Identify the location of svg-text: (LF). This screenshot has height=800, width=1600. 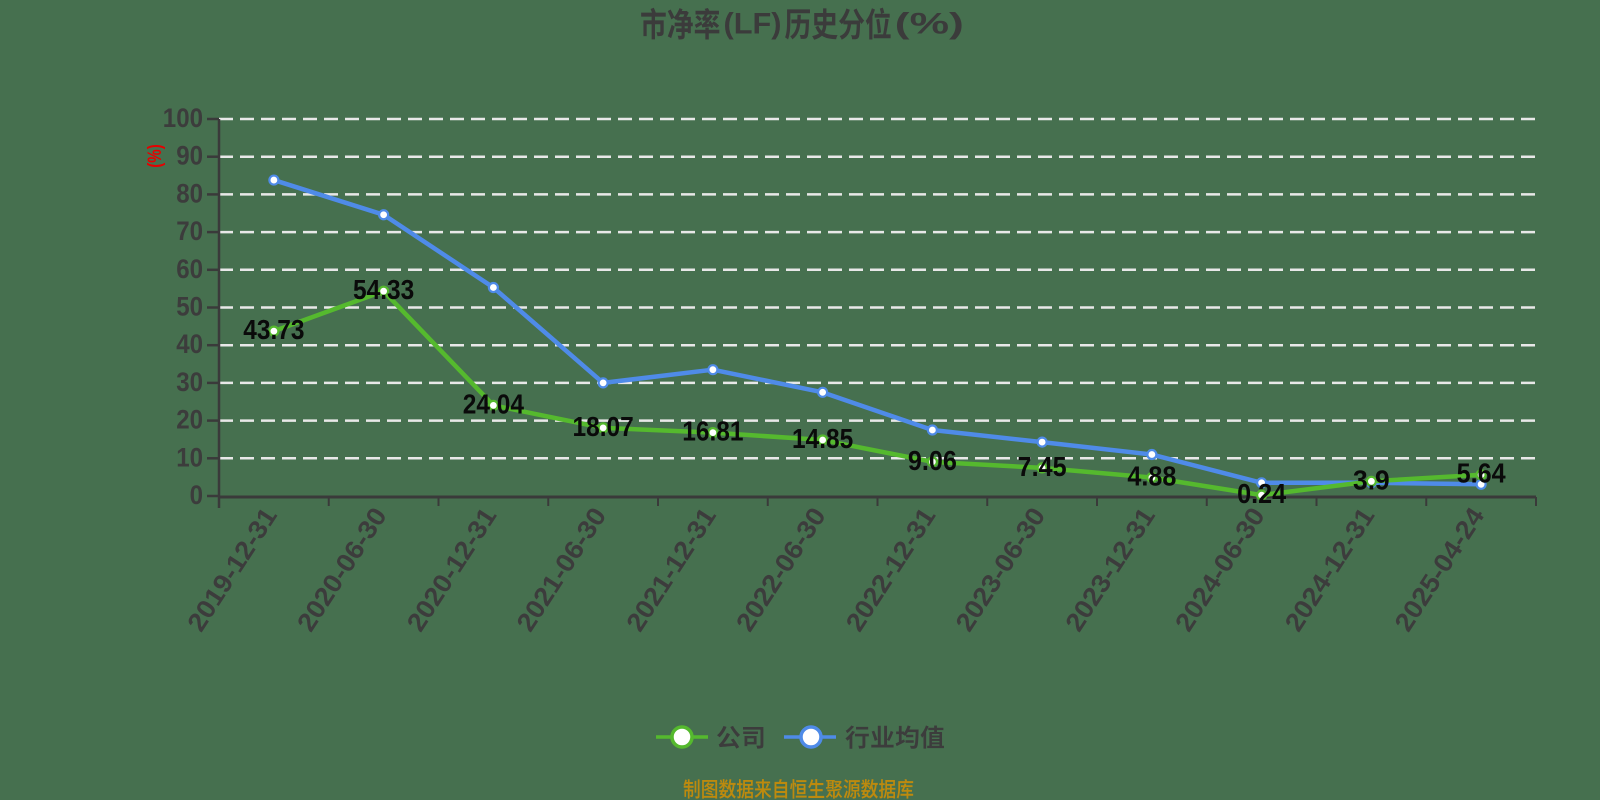
(752, 24).